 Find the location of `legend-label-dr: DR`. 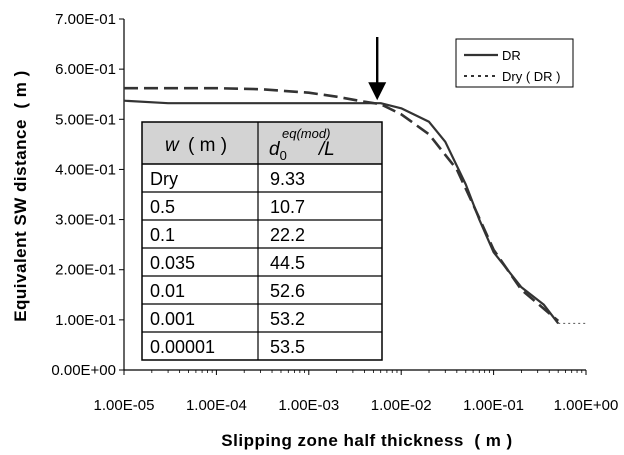

legend-label-dr: DR is located at coordinates (511, 55).